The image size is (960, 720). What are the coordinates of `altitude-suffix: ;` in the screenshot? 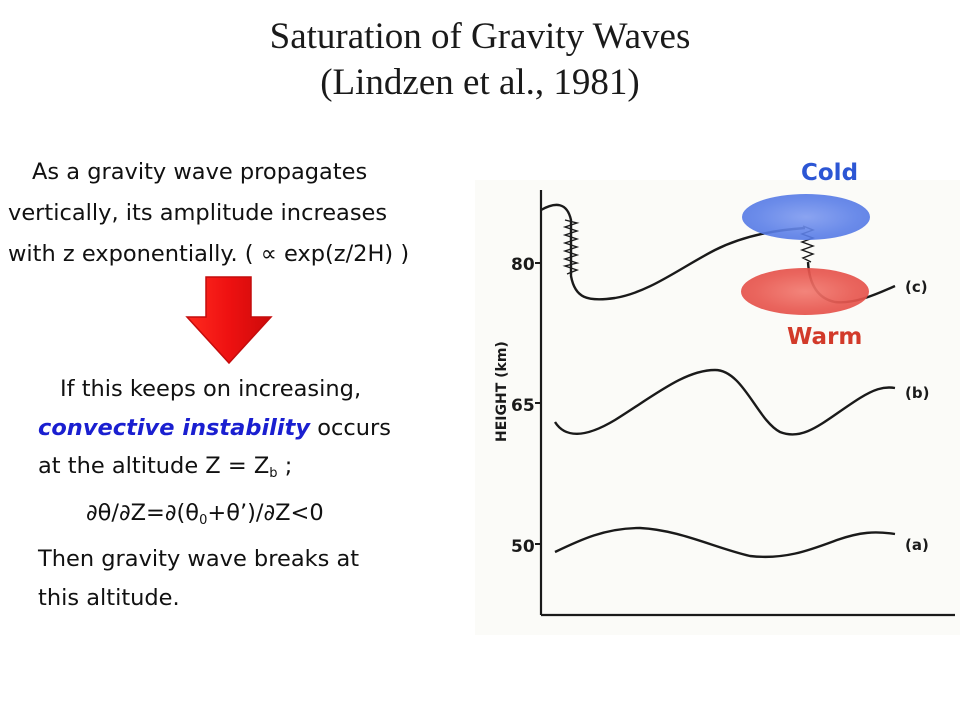 It's located at (285, 466).